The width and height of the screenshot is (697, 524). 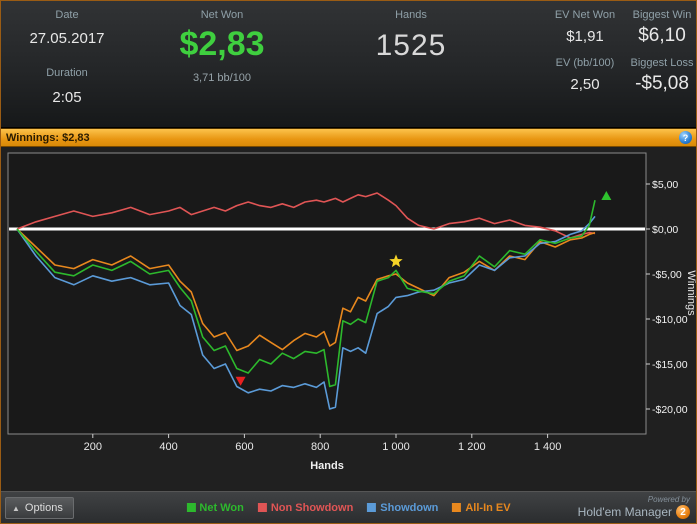 I want to click on help-icon: ?, so click(x=685, y=137).